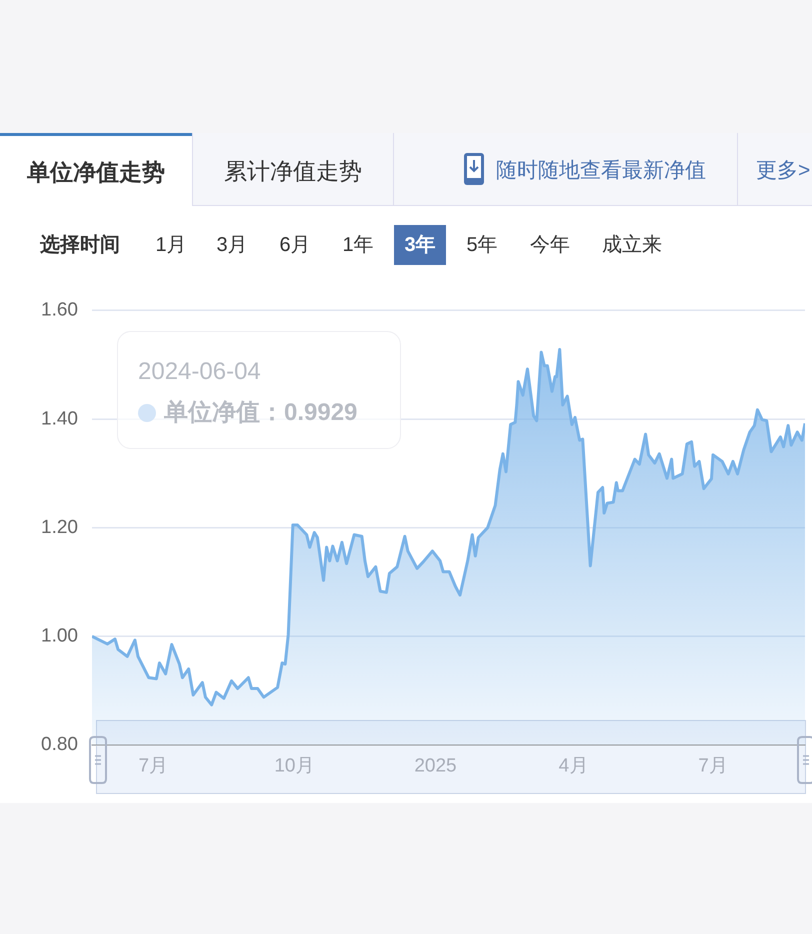 This screenshot has height=934, width=812. Describe the element at coordinates (293, 169) in the screenshot. I see `text: 累计净值走势` at that location.